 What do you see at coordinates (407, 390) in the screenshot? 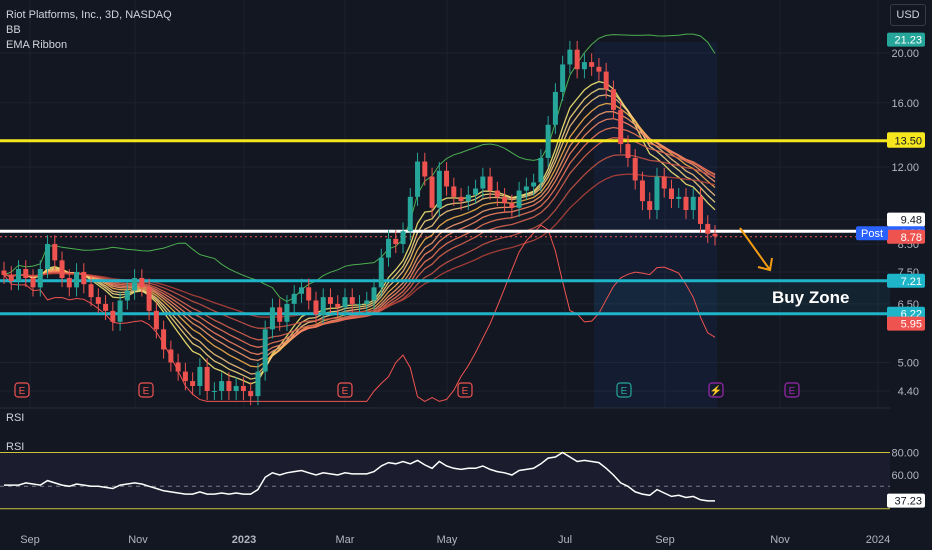
I see `earnings-markers: E E E E E ⚡ E` at bounding box center [407, 390].